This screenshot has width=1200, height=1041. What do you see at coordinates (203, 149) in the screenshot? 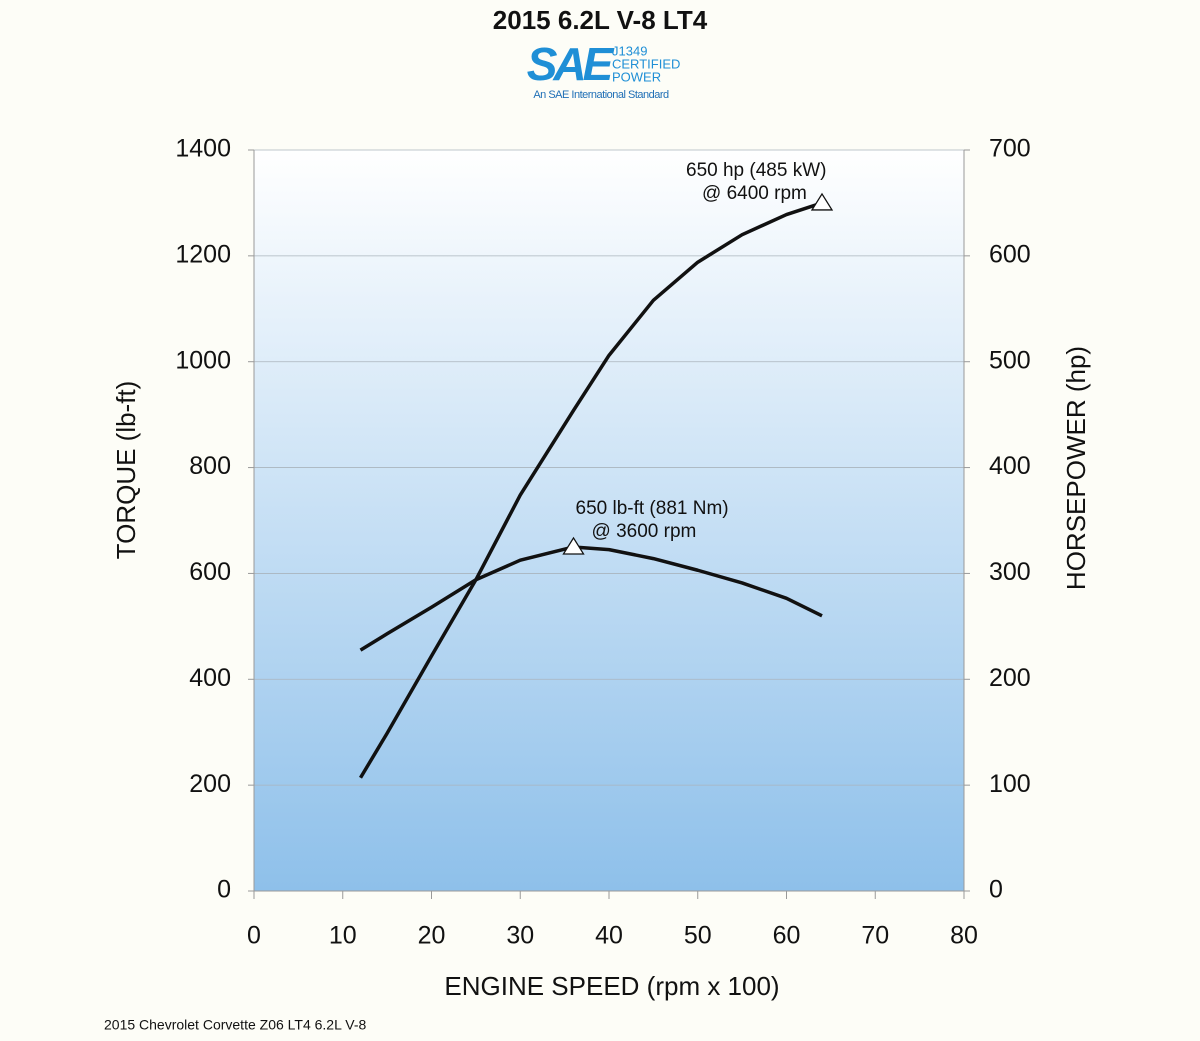
I see `y-tick-label: 1400` at bounding box center [203, 149].